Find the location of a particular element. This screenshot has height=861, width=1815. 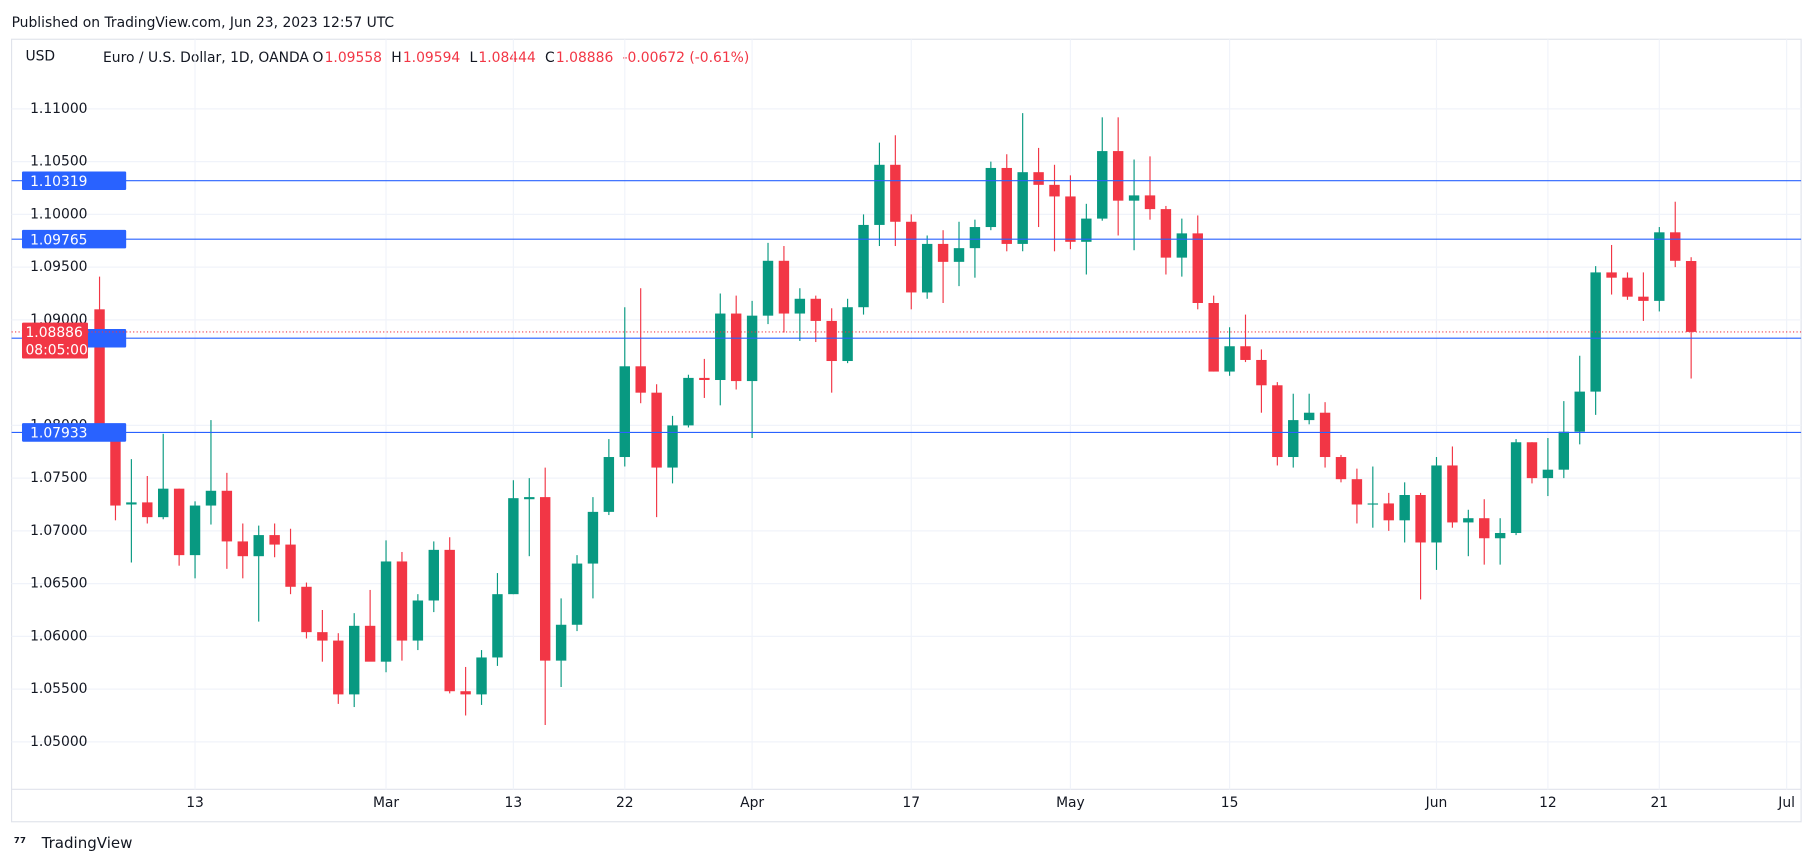

x-tick-label: 12 is located at coordinates (1548, 803).